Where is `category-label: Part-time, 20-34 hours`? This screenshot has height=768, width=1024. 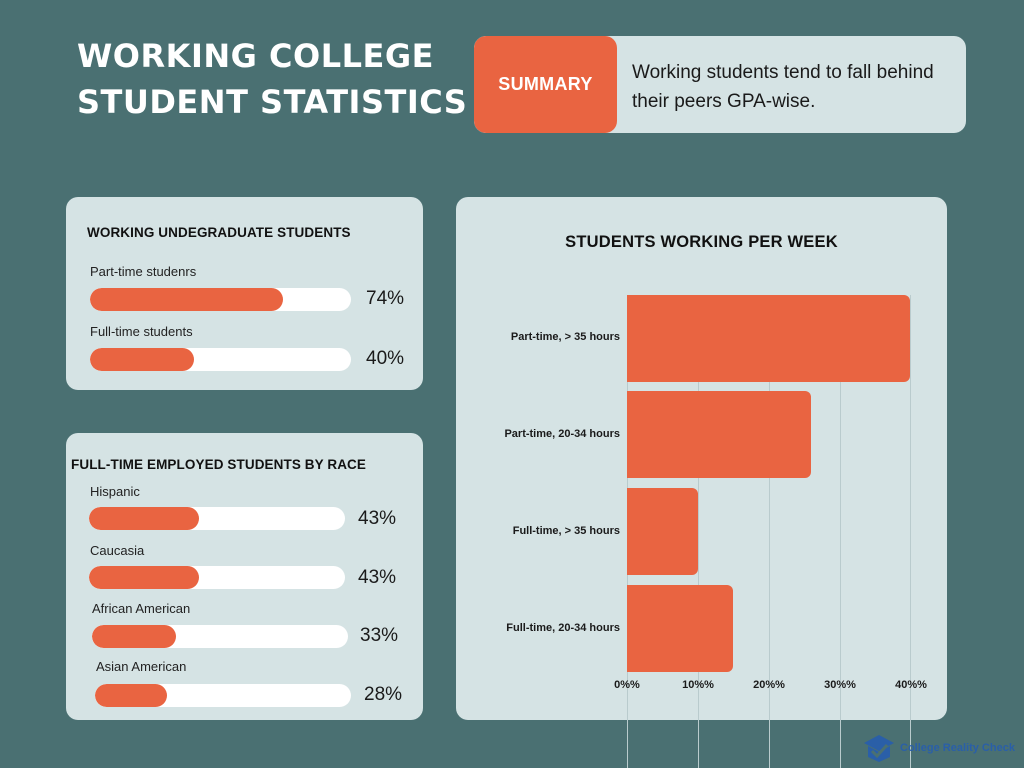 category-label: Part-time, 20-34 hours is located at coordinates (562, 434).